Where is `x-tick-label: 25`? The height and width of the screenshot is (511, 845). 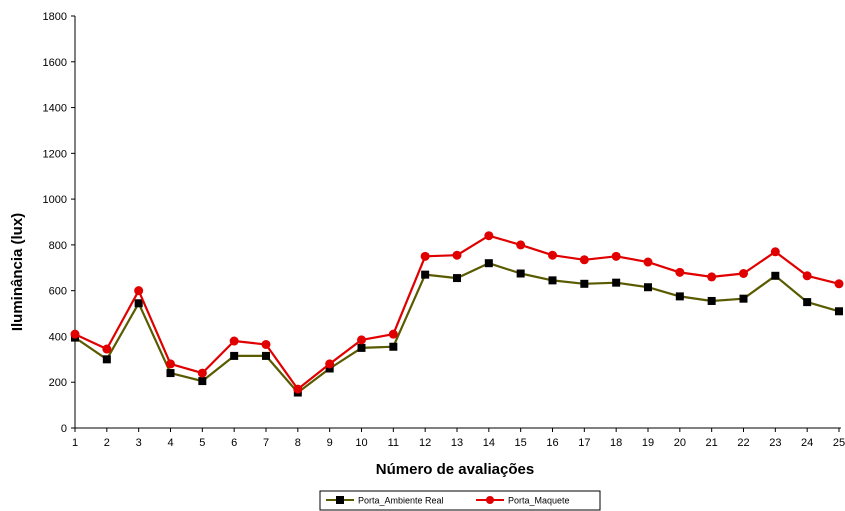 x-tick-label: 25 is located at coordinates (839, 443).